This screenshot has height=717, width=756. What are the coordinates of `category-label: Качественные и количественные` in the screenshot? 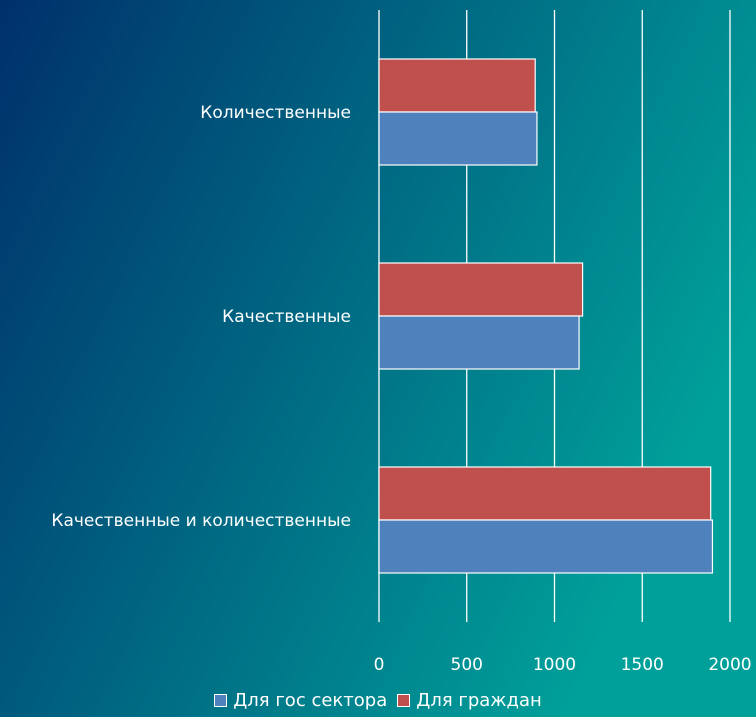 It's located at (201, 521).